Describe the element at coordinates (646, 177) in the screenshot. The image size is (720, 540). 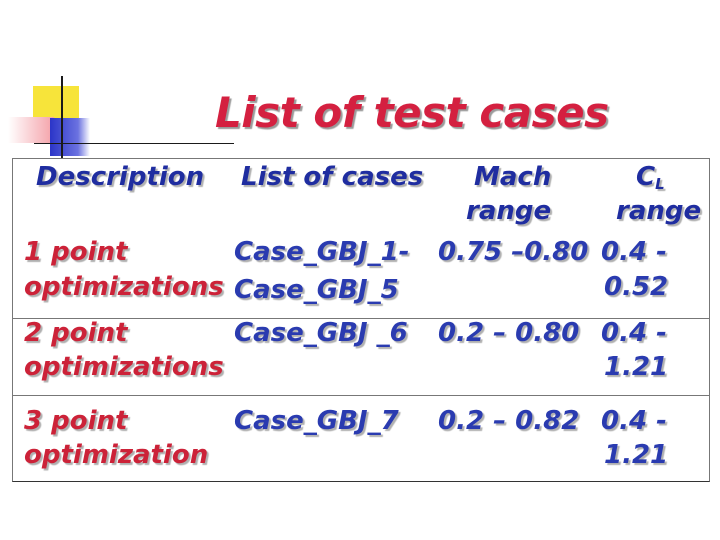
I see `header-cl-symbol: C` at that location.